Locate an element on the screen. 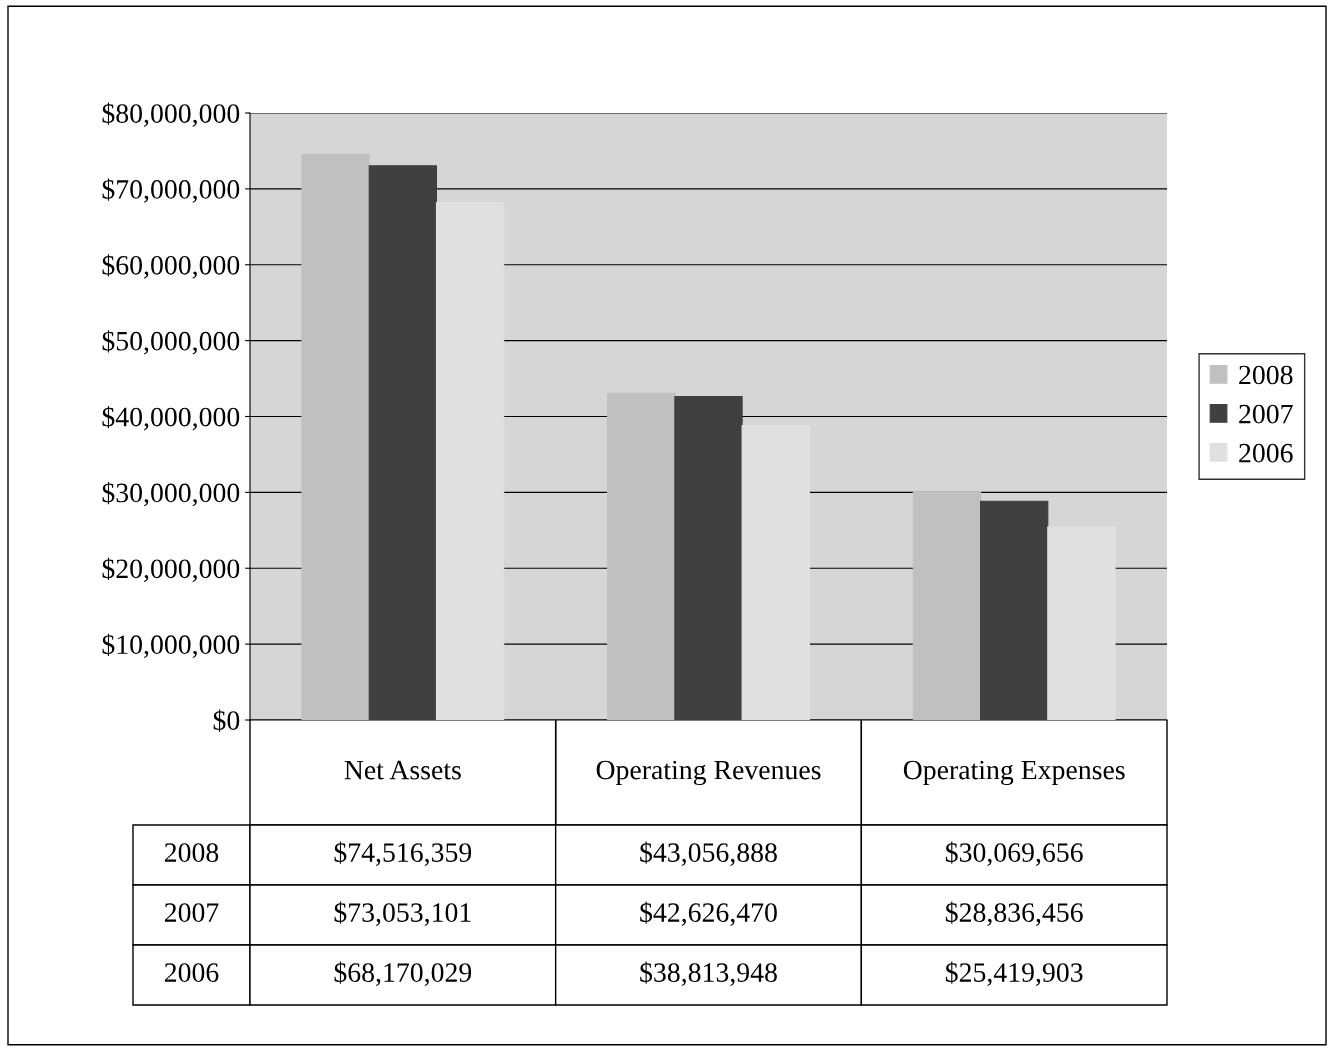 The width and height of the screenshot is (1334, 1051). x-tick-label: Net Assets is located at coordinates (402, 770).